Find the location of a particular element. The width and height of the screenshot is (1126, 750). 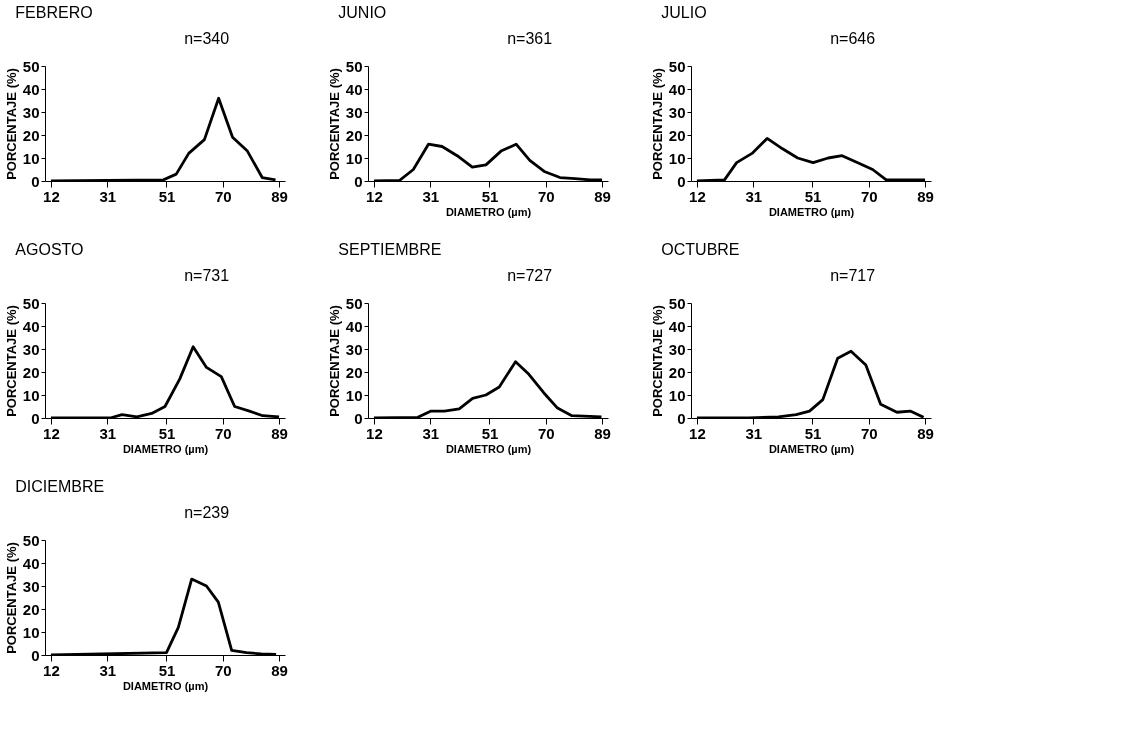

text: n=646 is located at coordinates (853, 38).